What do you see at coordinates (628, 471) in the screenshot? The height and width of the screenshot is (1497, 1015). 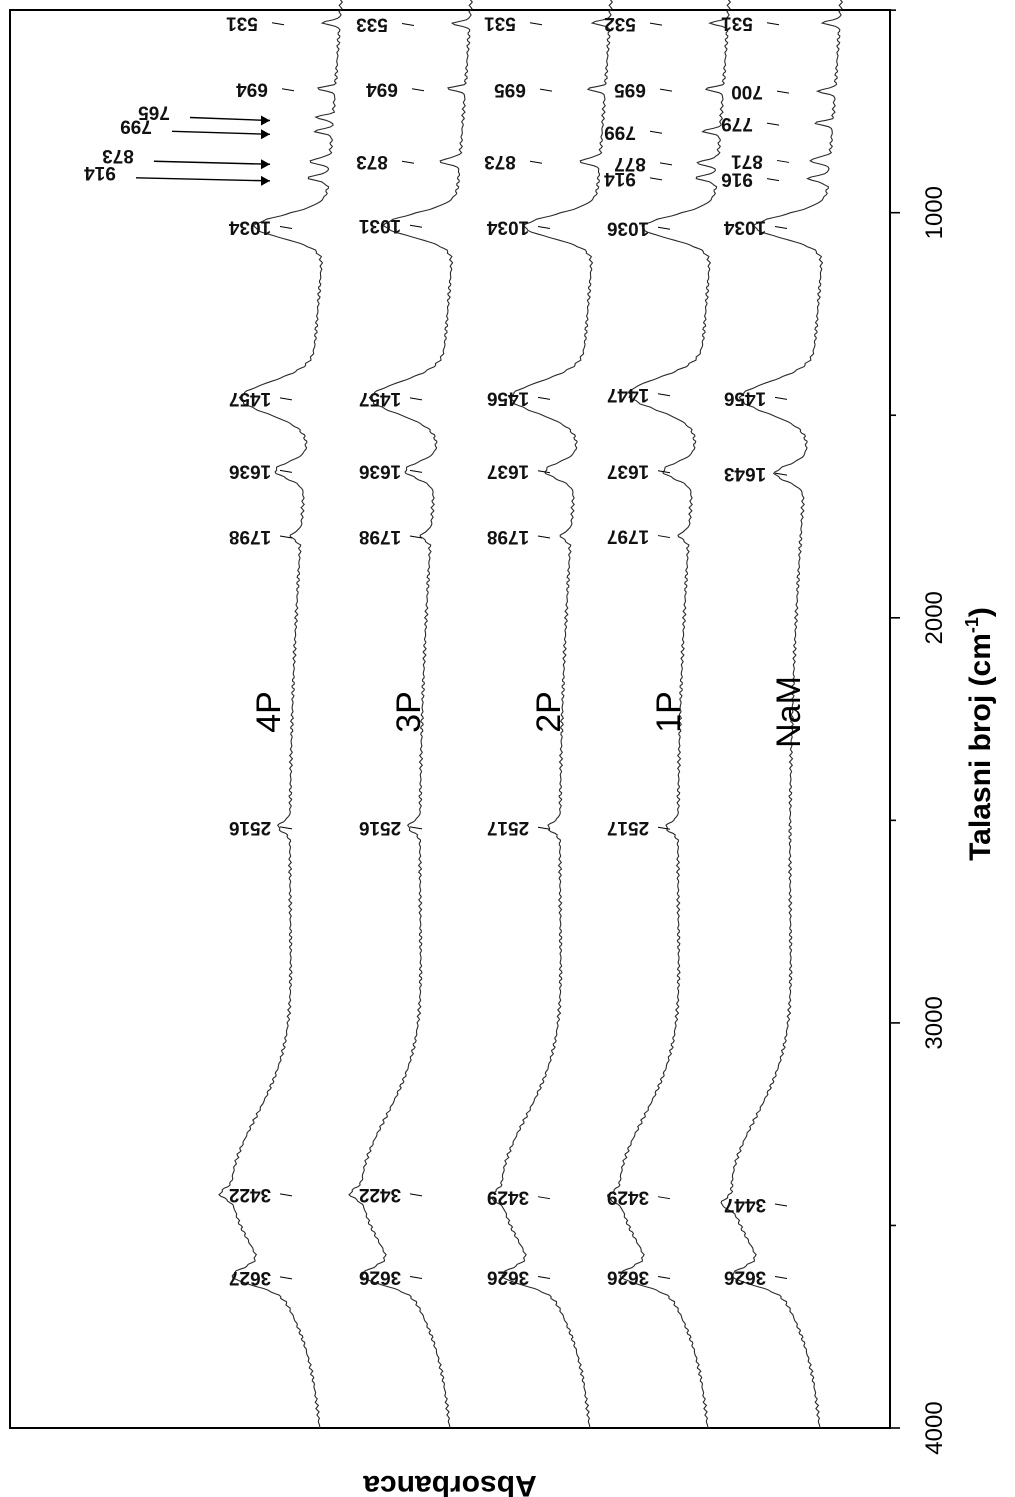 I see `peak-label-1p-1637: 1637` at bounding box center [628, 471].